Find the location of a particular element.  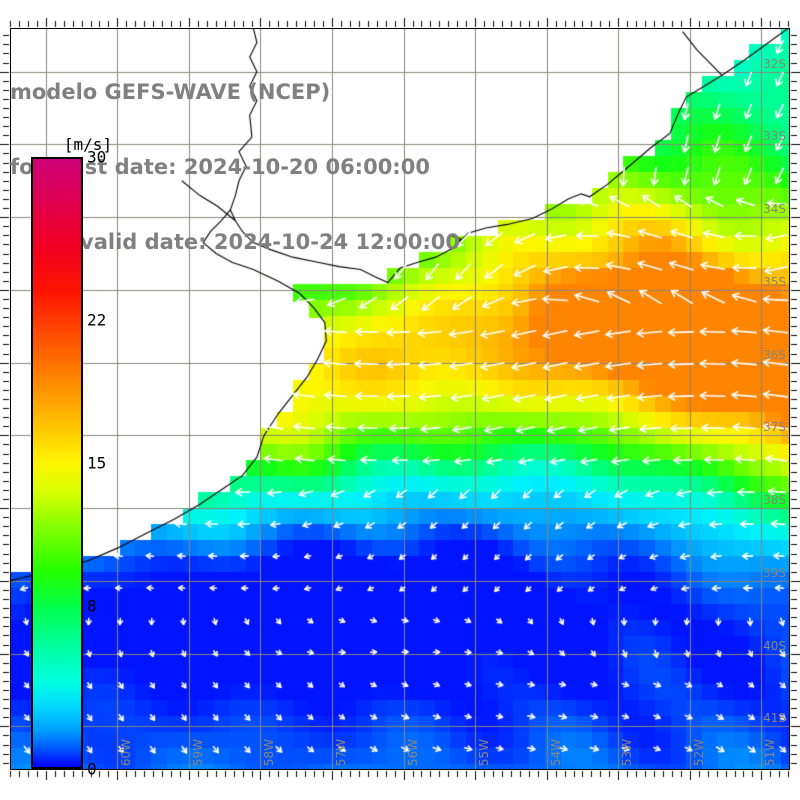

lon-label-57W: 57W is located at coordinates (341, 752).